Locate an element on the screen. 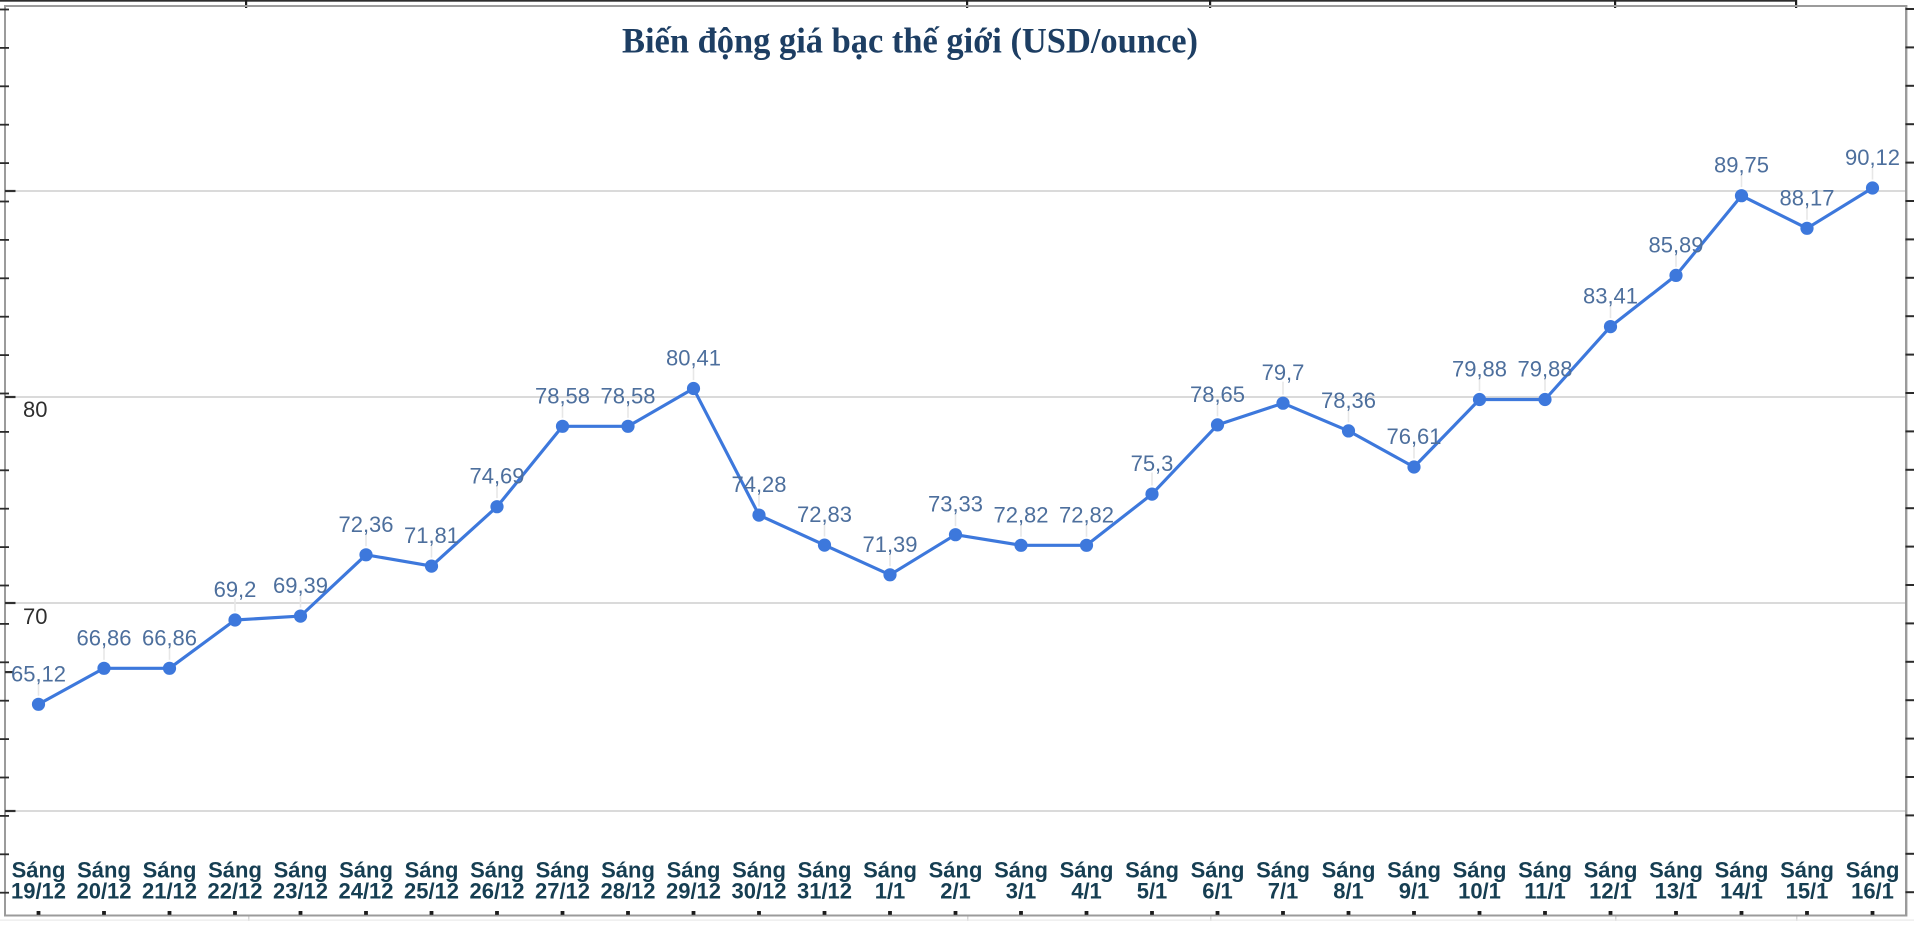 This screenshot has width=1914, height=926. svg-text: 80 is located at coordinates (35, 409).